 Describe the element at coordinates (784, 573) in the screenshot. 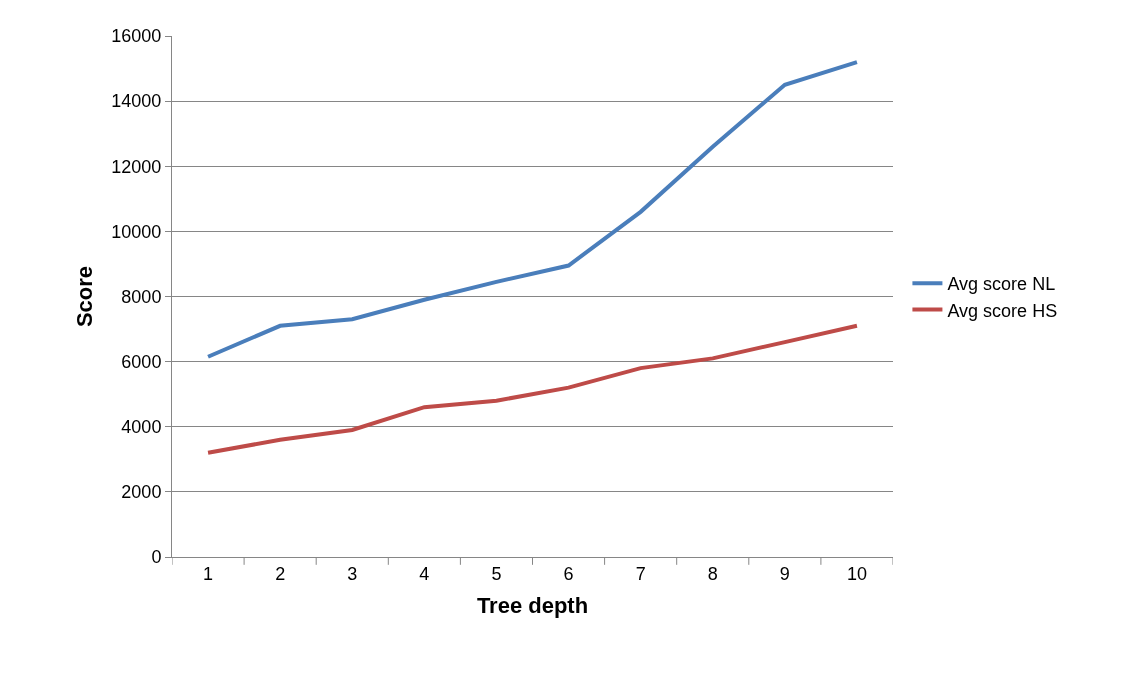

I see `x-tick-label: 9` at that location.